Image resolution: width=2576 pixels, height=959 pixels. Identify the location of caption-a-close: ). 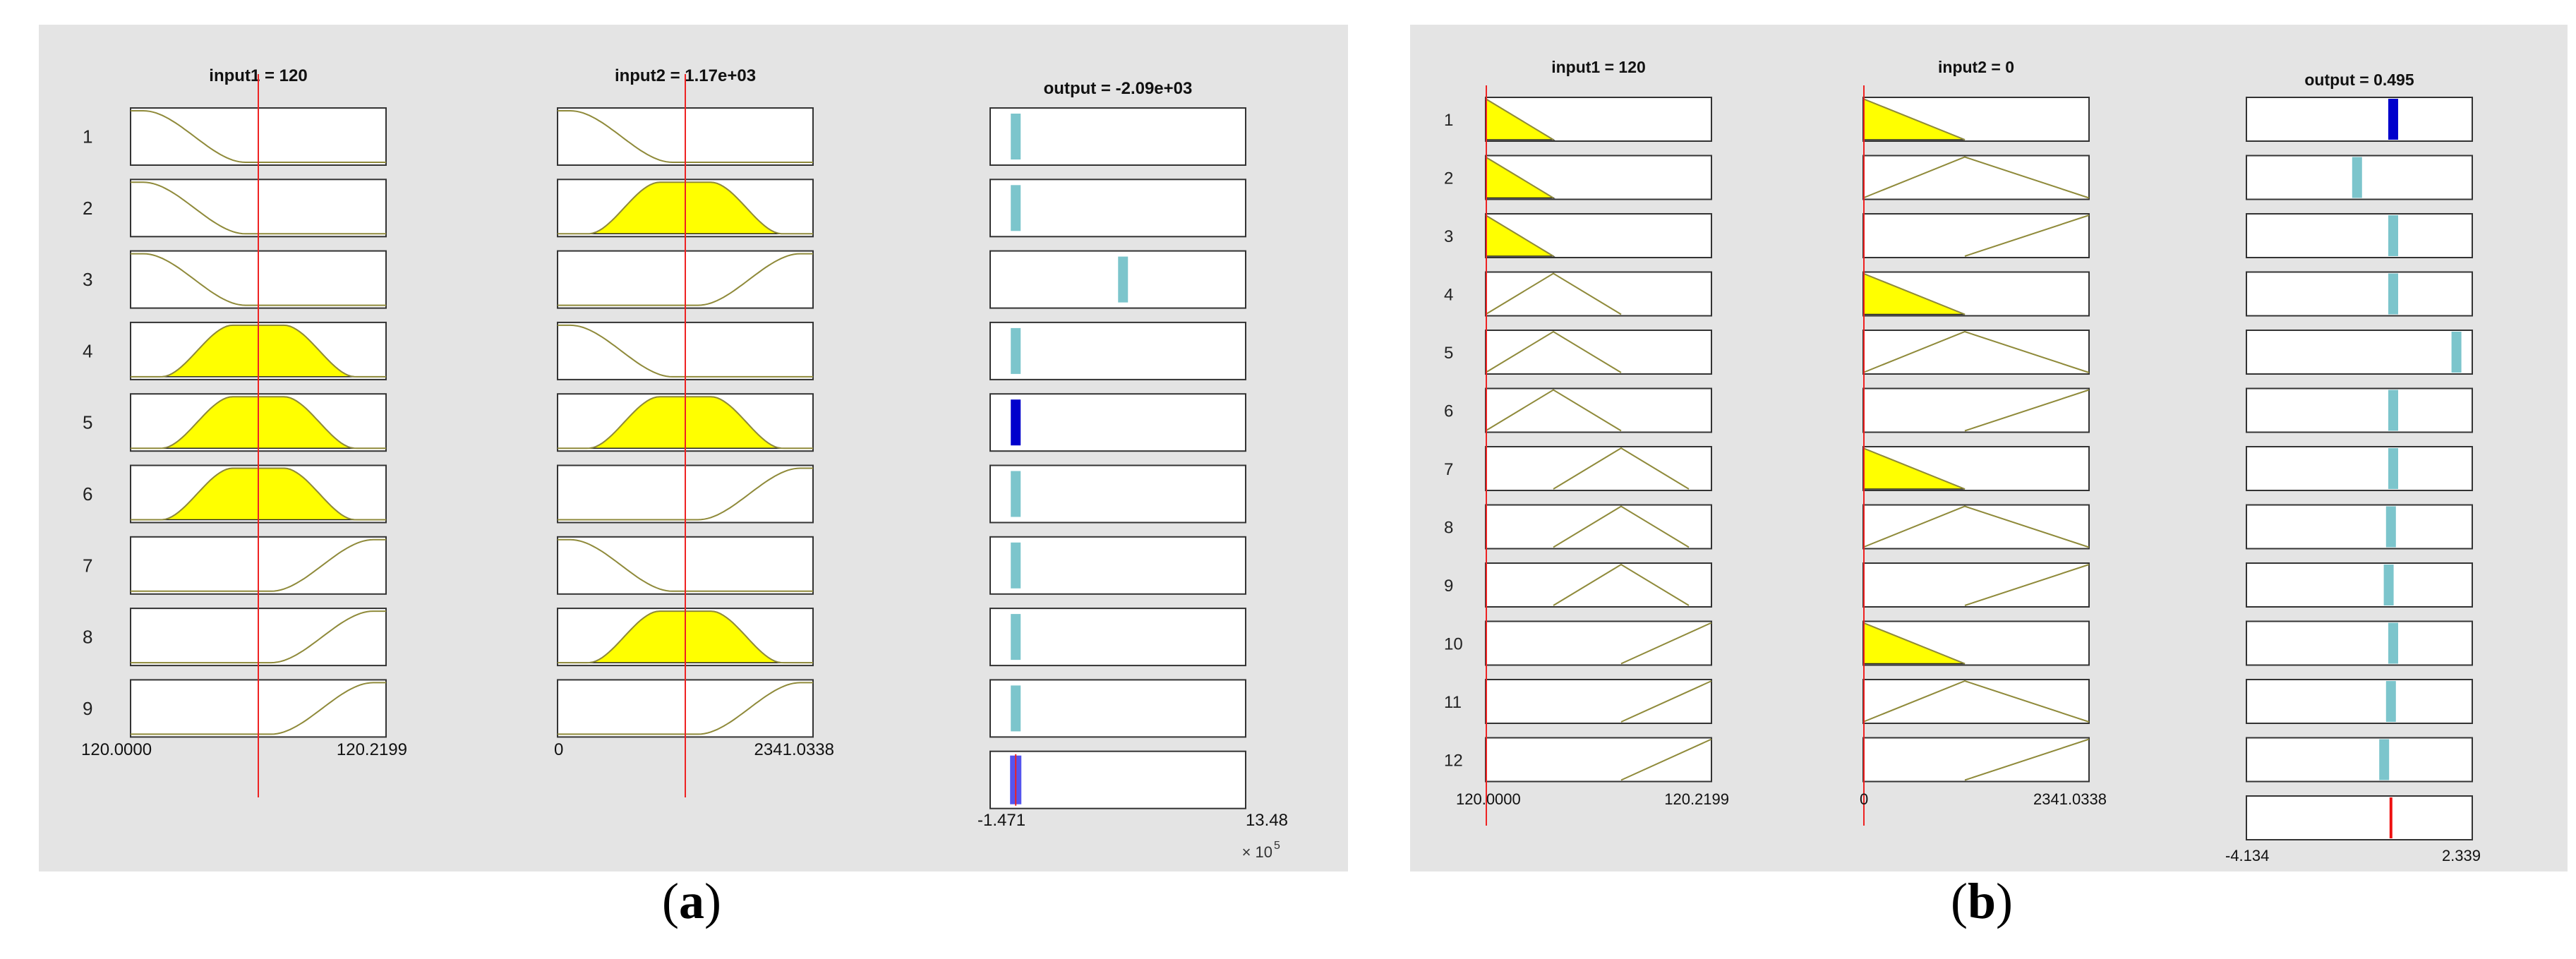
(712, 901).